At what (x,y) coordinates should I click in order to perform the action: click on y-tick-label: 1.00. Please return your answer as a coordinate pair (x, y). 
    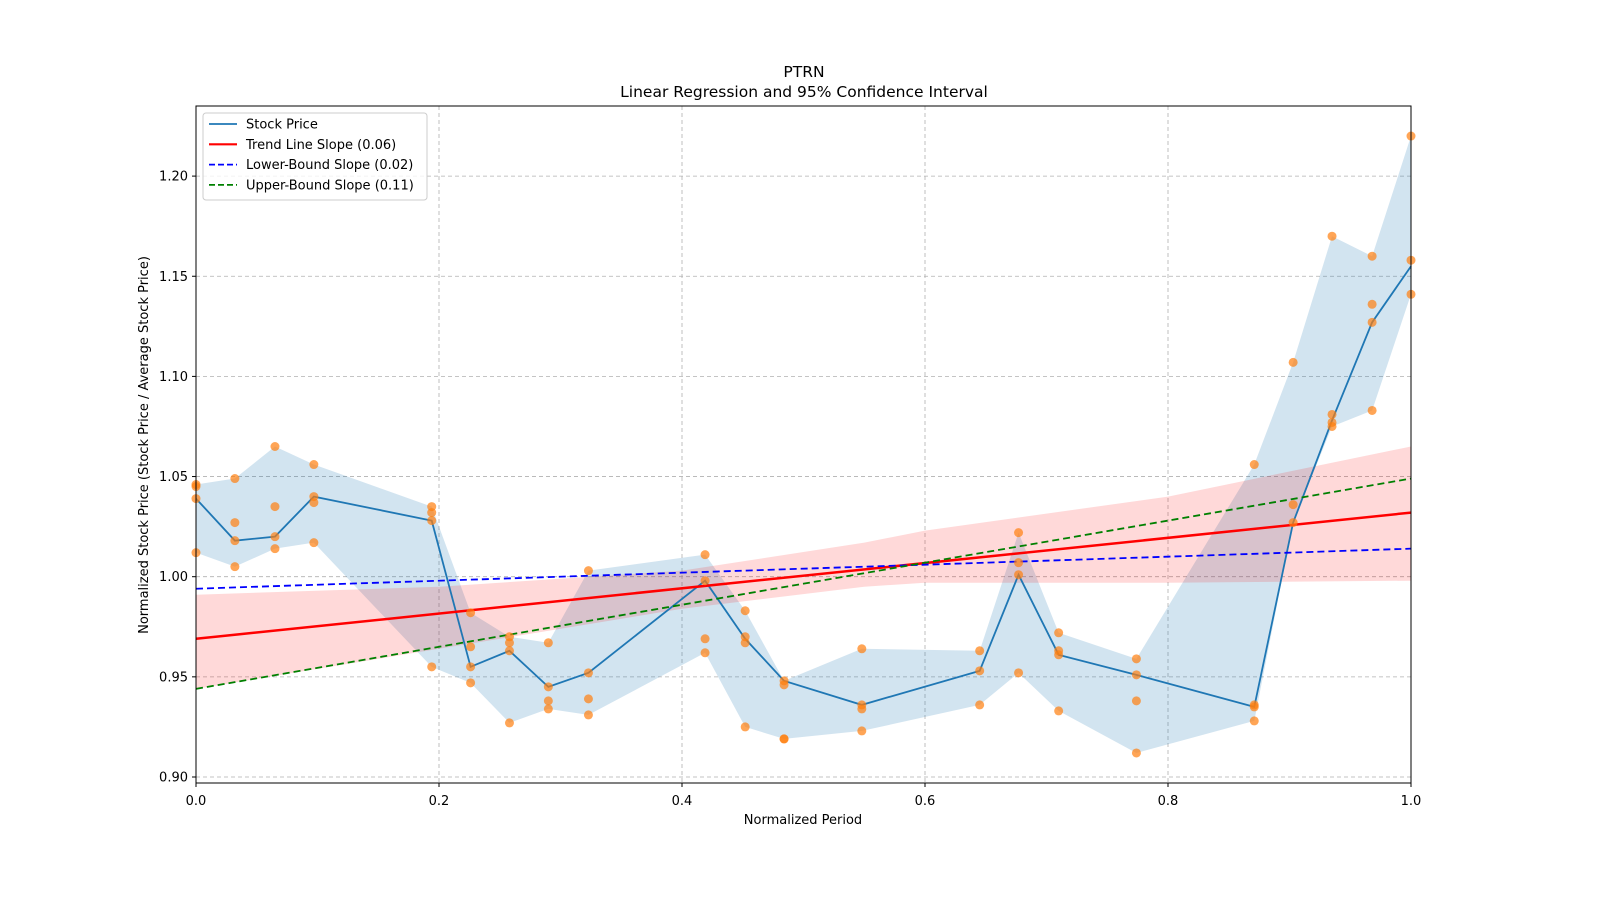
    Looking at the image, I should click on (173, 577).